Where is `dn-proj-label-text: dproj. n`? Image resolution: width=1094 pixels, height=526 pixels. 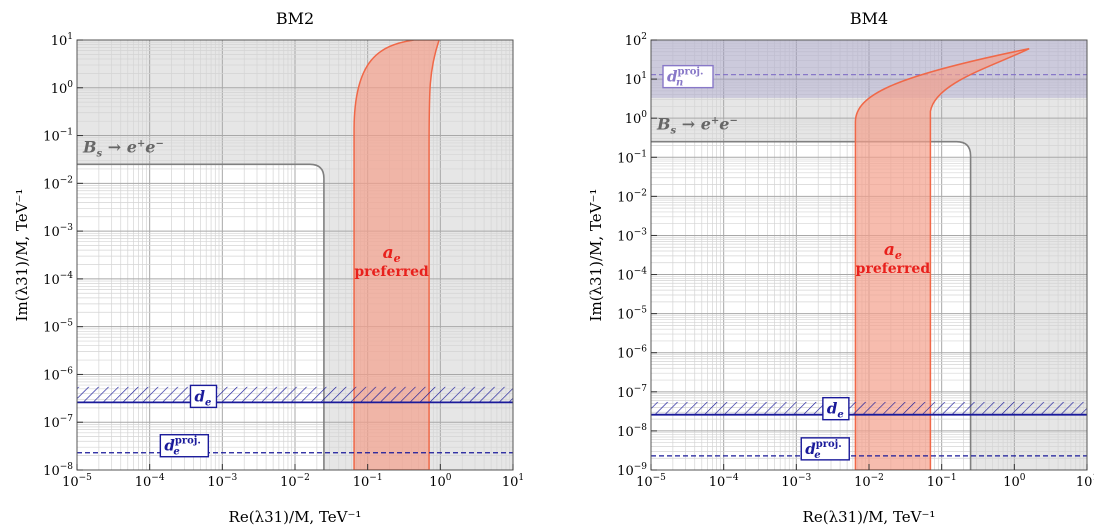 dn-proj-label-text: dproj. n is located at coordinates (685, 78).